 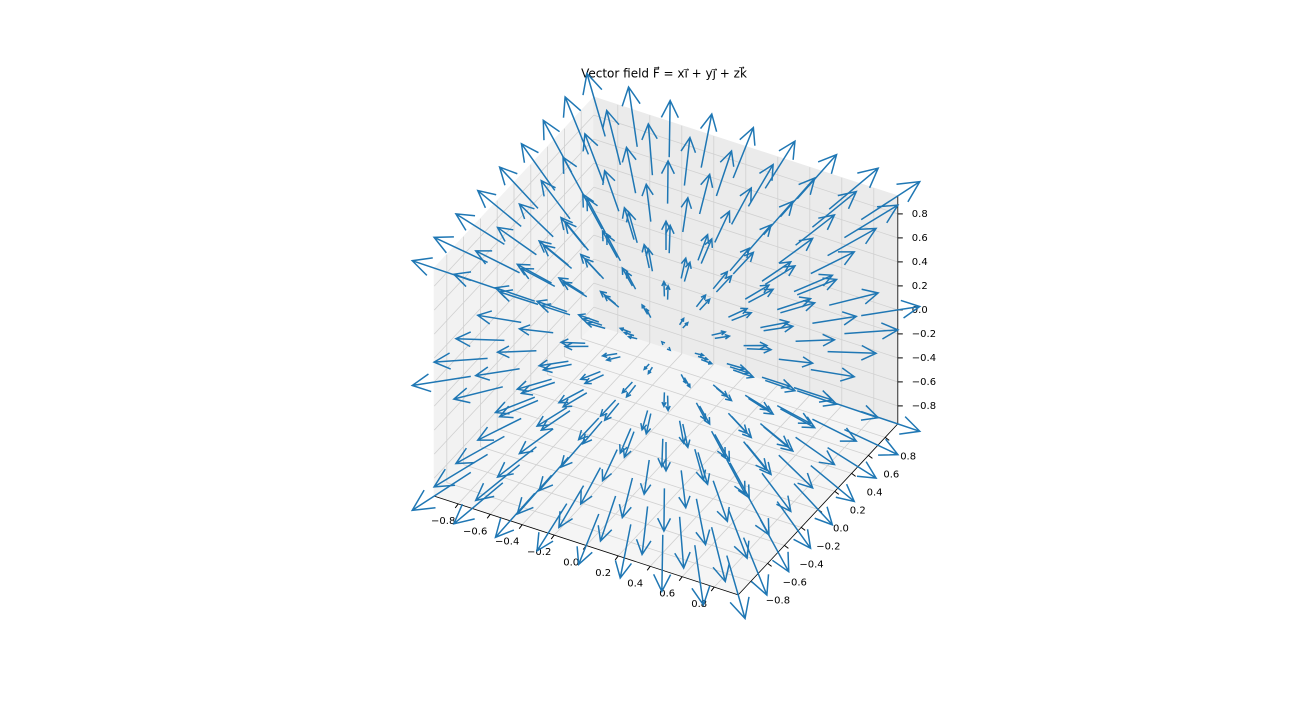 I want to click on grid-line, so click(x=649, y=478).